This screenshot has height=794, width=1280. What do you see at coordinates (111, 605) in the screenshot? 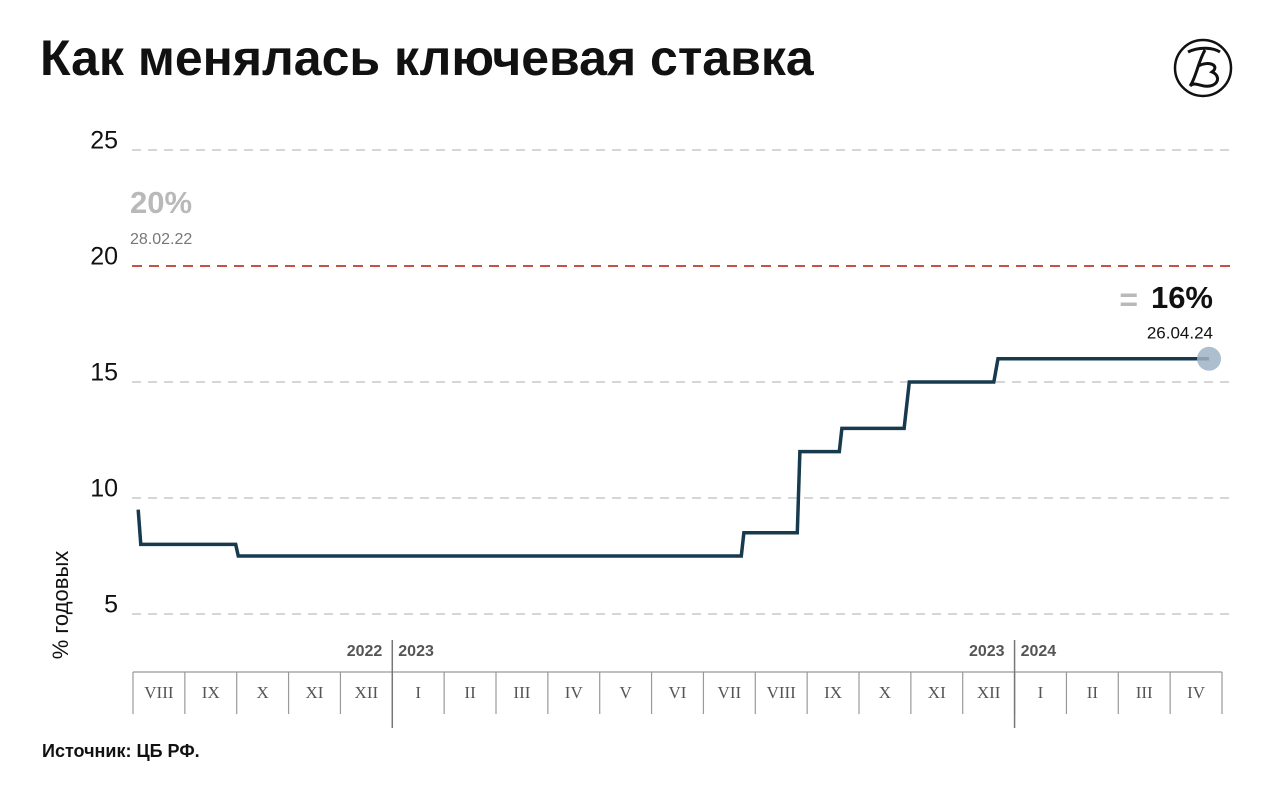
I see `y-tick-label: 5` at bounding box center [111, 605].